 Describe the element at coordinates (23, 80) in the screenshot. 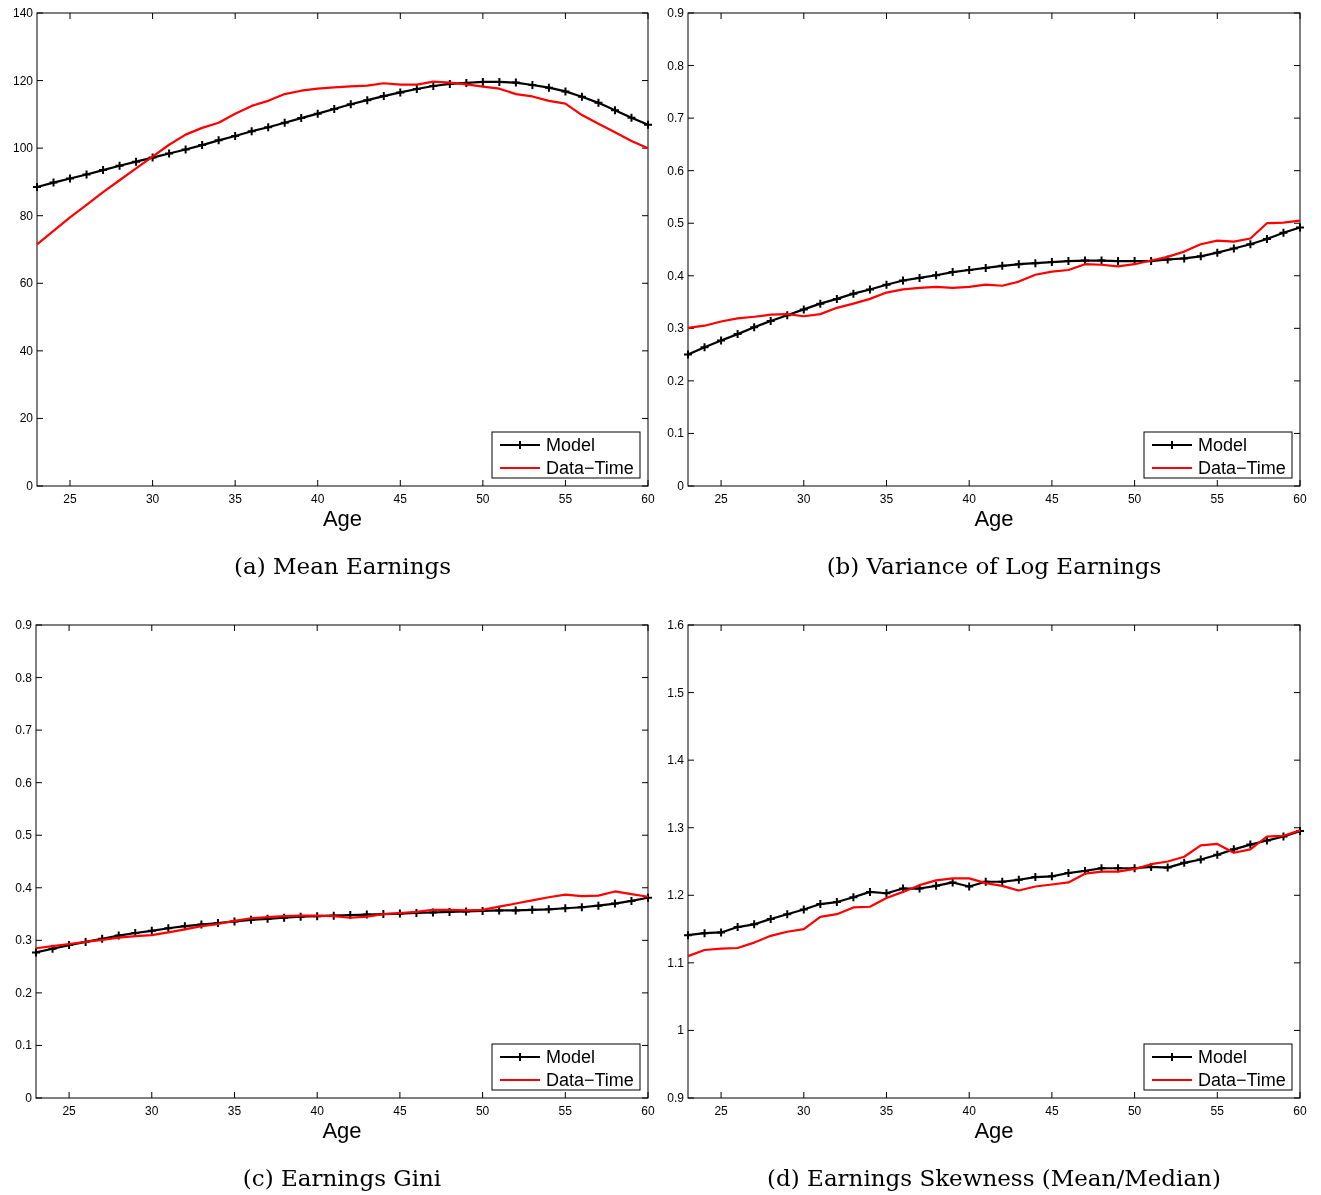

I see `y-tick-label: 120` at that location.